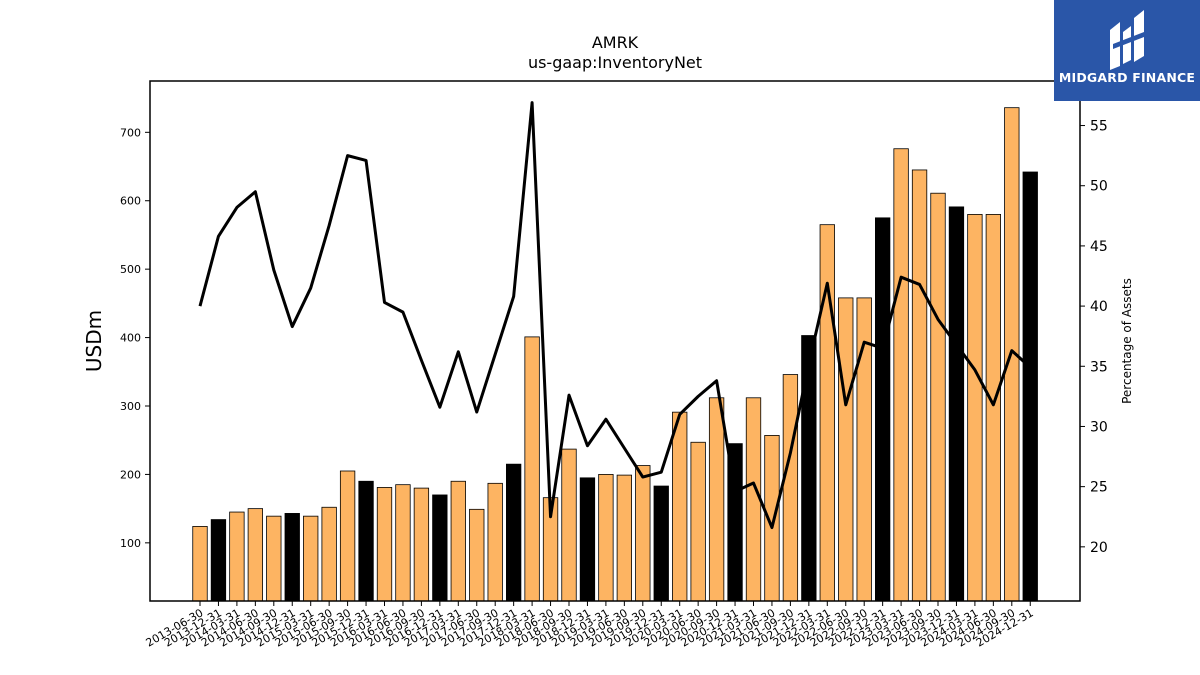  What do you see at coordinates (130, 338) in the screenshot?
I see `y-tick-label: 400` at bounding box center [130, 338].